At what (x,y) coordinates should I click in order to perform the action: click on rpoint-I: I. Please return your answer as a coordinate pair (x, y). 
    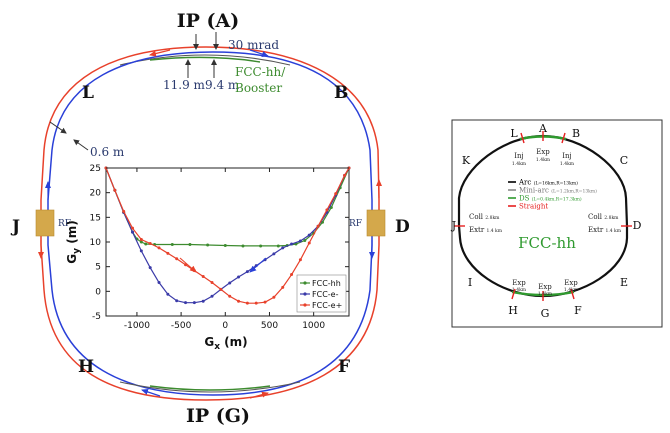
    Looking at the image, I should click on (470, 282).